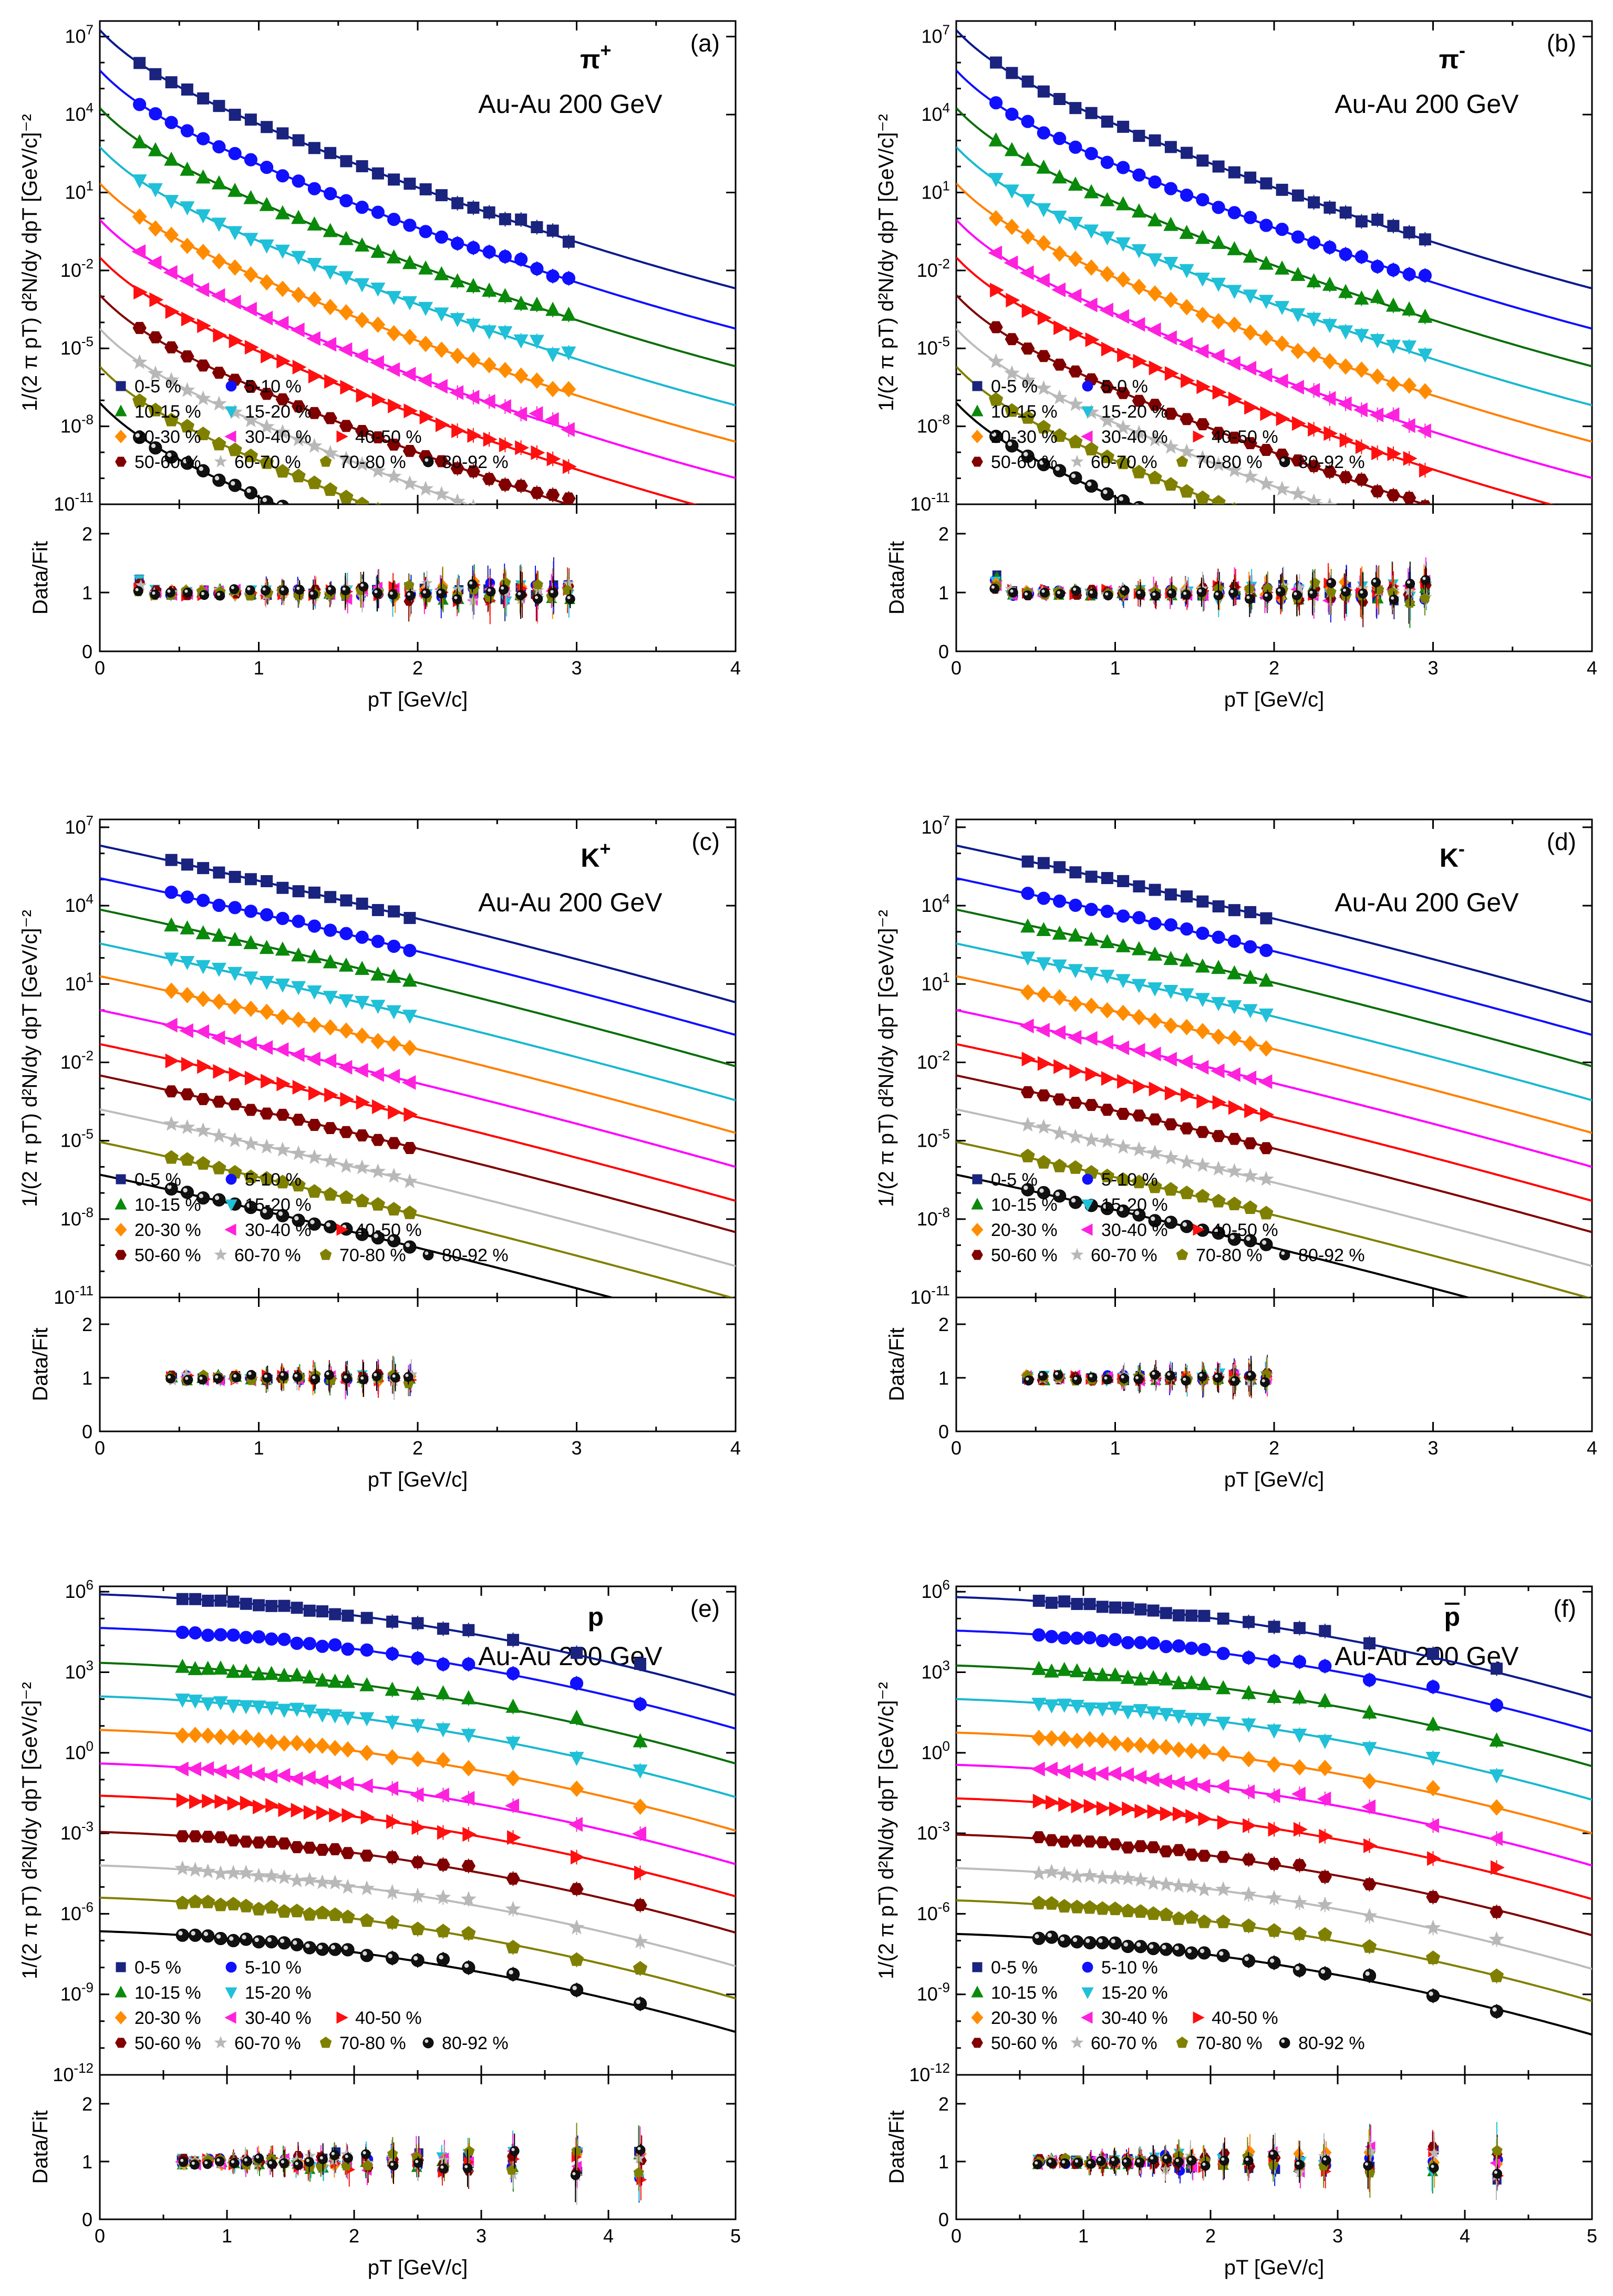  I want to click on legend-label: 10-15 %, so click(168, 412).